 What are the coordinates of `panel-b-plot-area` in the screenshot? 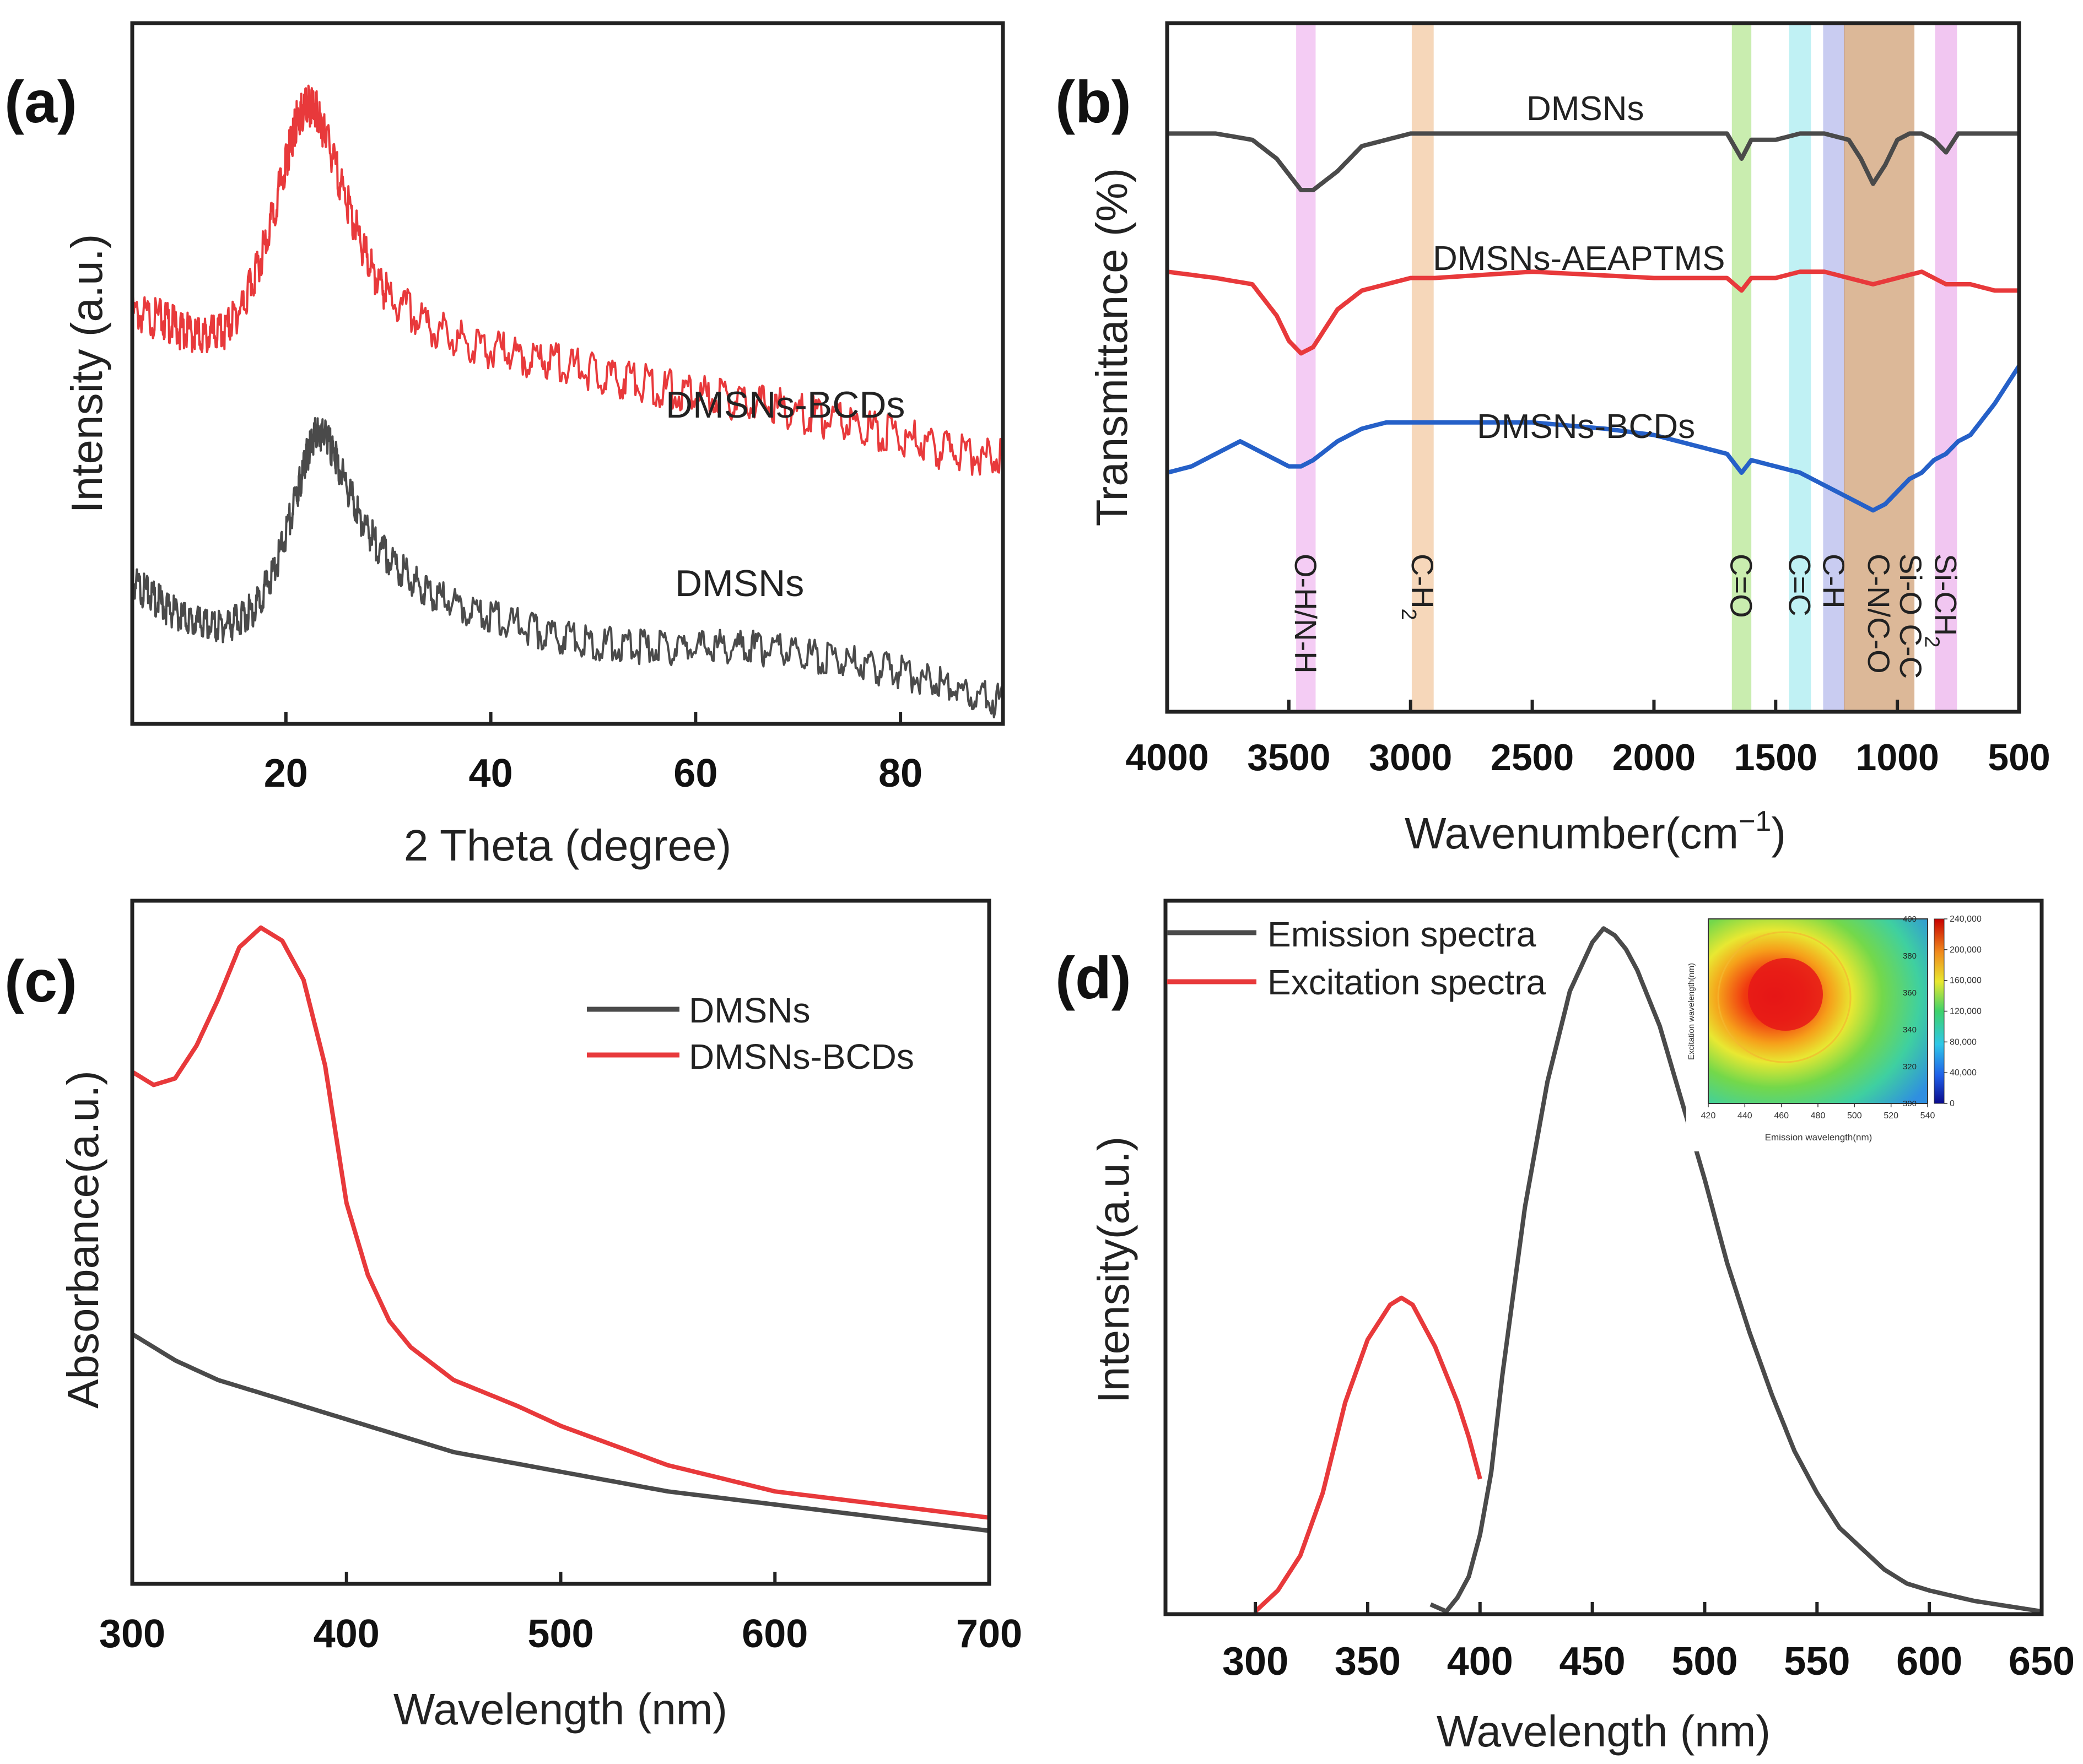 It's located at (1593, 322).